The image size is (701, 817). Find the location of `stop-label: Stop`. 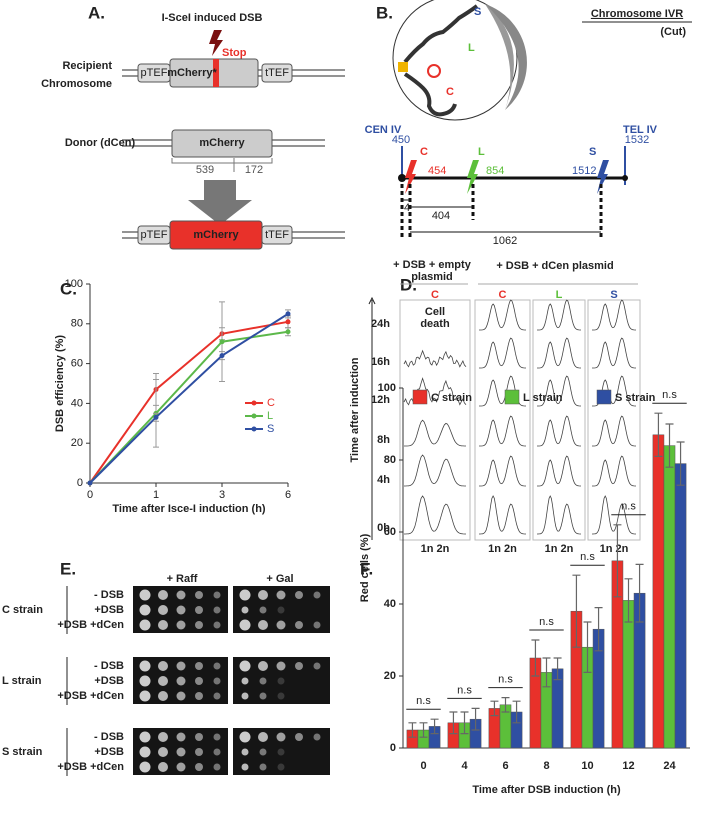

stop-label: Stop is located at coordinates (234, 53).